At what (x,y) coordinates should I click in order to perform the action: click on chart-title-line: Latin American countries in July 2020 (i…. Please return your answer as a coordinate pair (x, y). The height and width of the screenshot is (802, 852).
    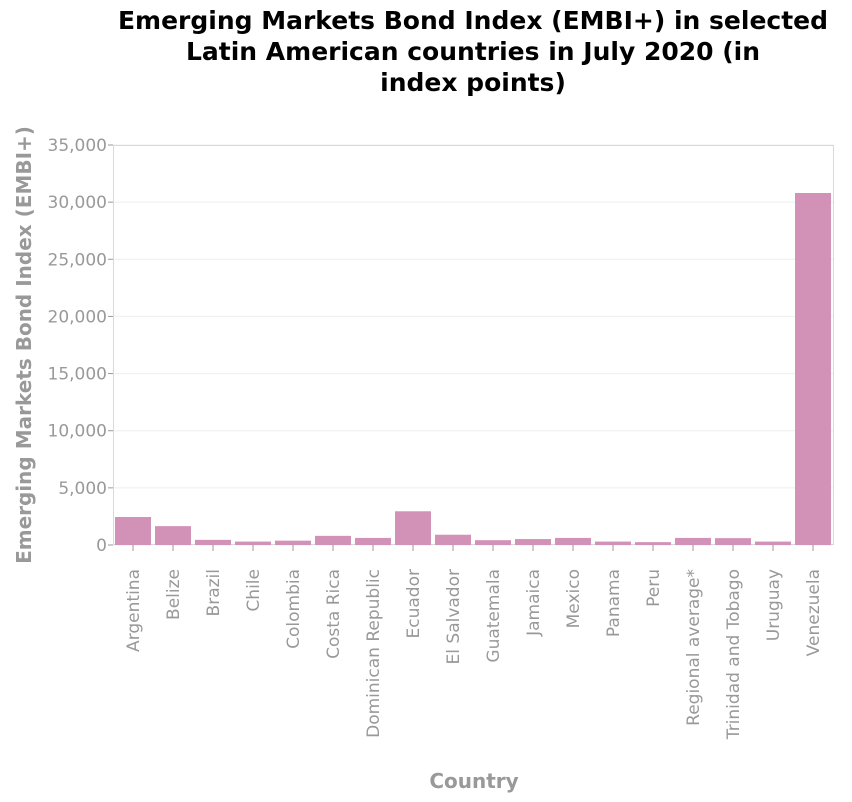
    Looking at the image, I should click on (473, 51).